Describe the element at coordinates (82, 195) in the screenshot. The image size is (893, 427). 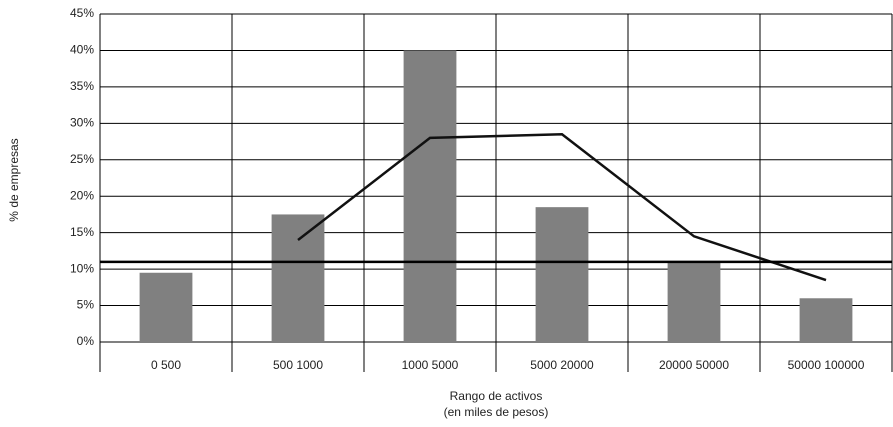
I see `y-tick-label: 20%` at that location.